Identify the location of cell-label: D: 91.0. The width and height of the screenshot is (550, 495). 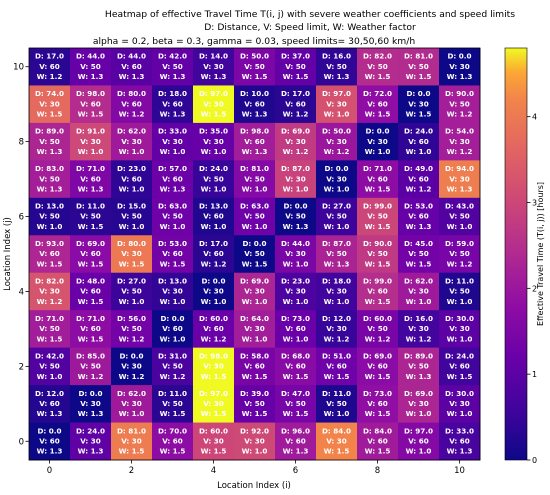
(90, 131).